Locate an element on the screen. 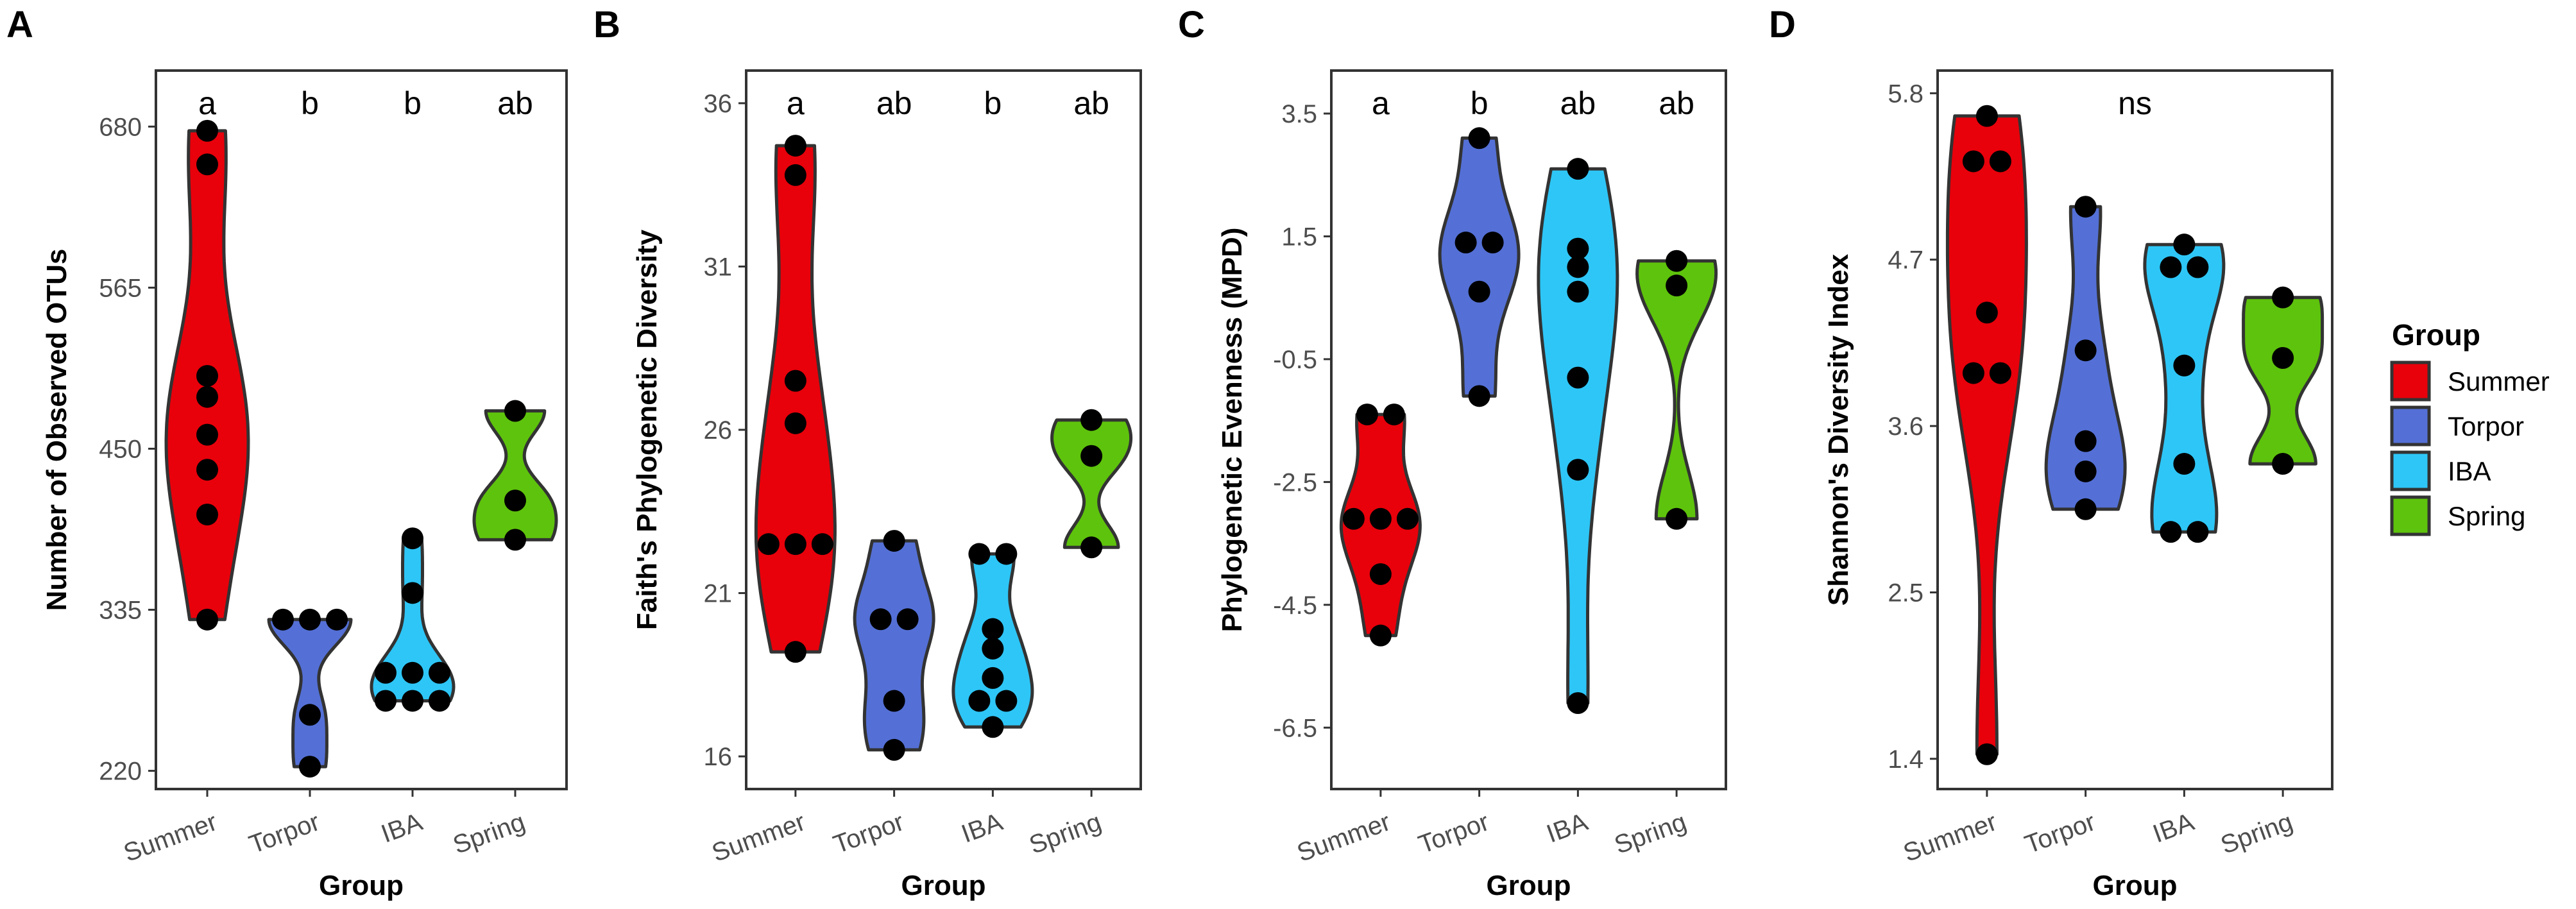  significance-letter: ns is located at coordinates (2135, 103).